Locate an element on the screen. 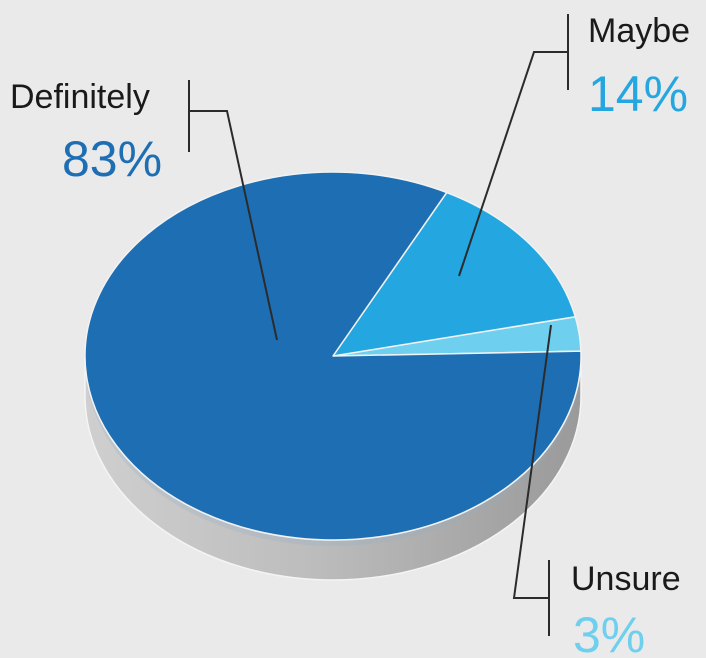  slice-value-unsure: 3% is located at coordinates (609, 632).